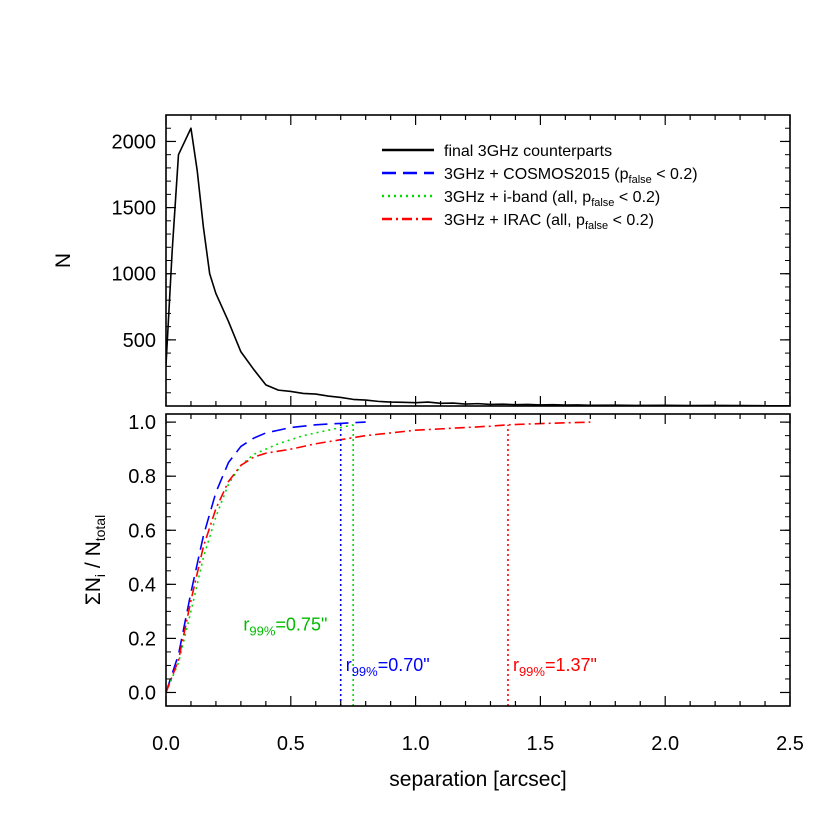  Describe the element at coordinates (540, 744) in the screenshot. I see `x-tick-label: 1.5` at that location.